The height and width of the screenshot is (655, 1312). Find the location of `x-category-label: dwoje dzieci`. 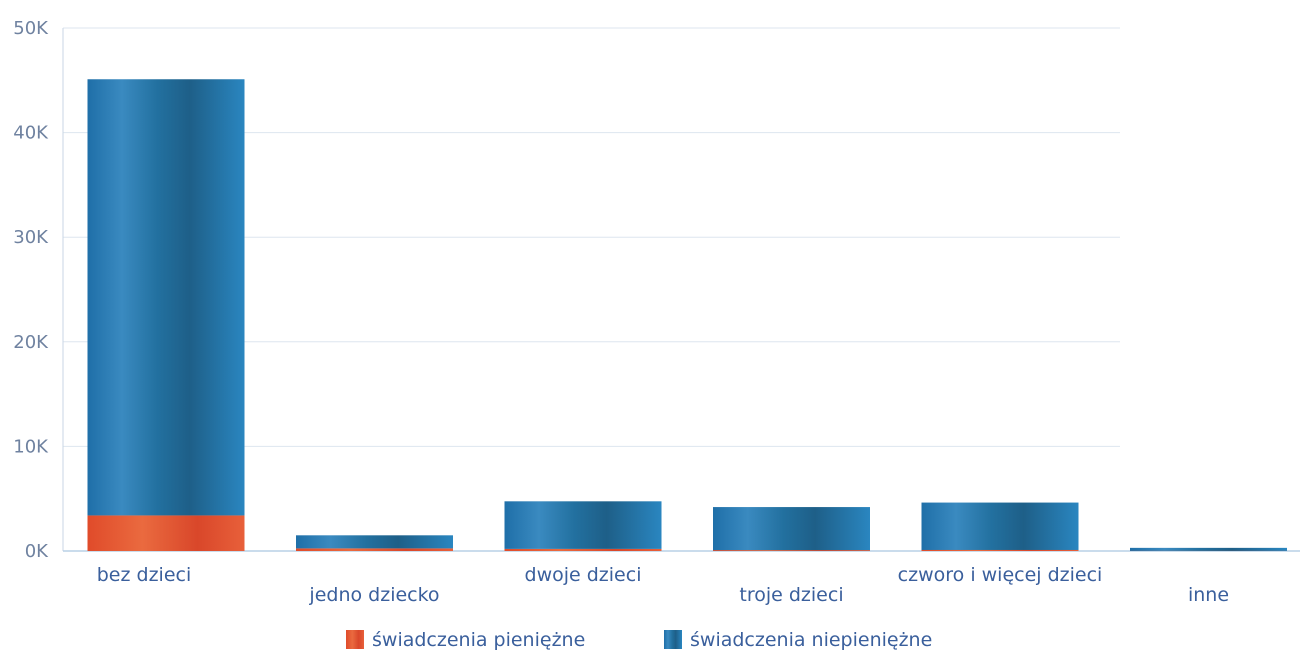

x-category-label: dwoje dzieci is located at coordinates (583, 575).